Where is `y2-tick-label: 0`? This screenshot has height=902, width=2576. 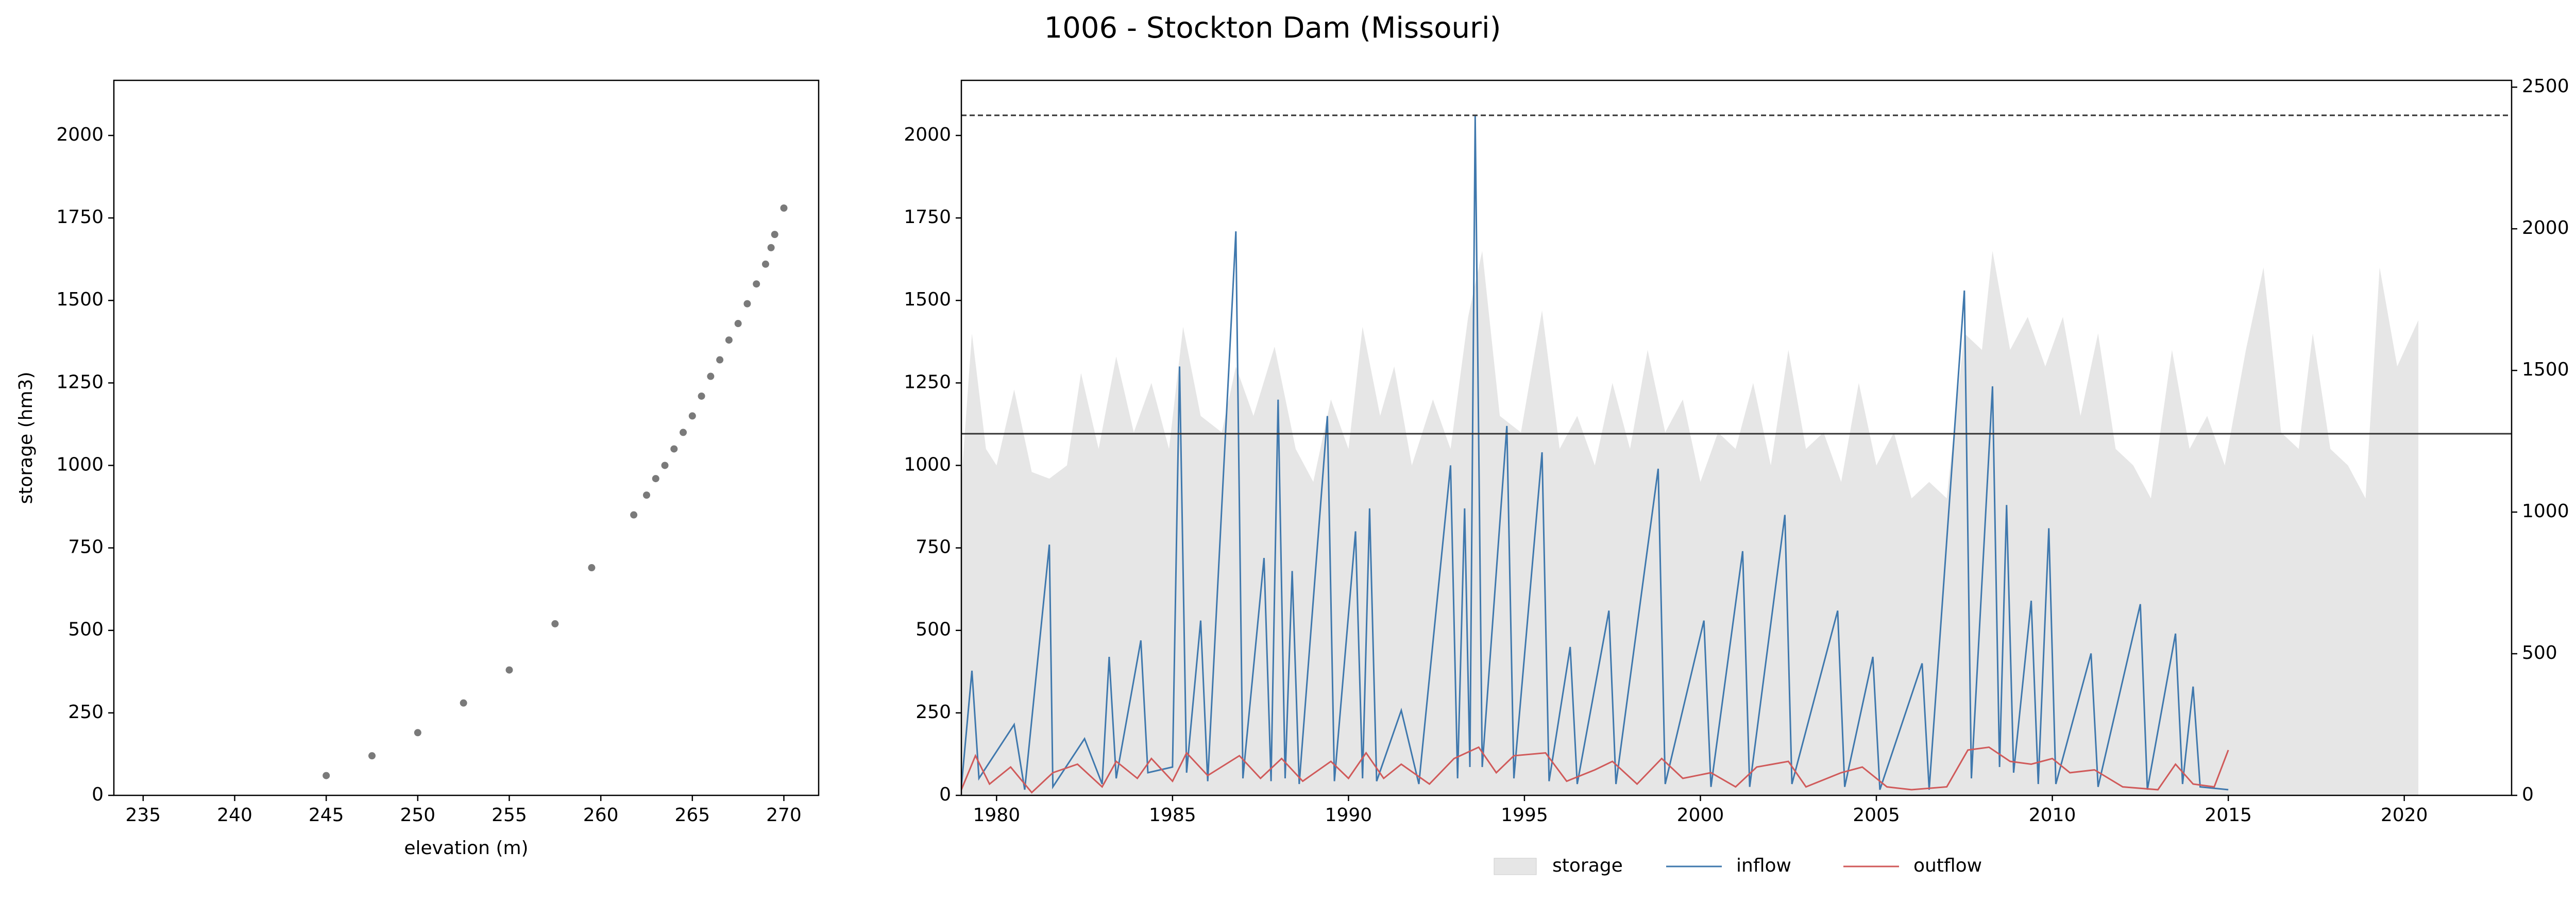
y2-tick-label: 0 is located at coordinates (2528, 794).